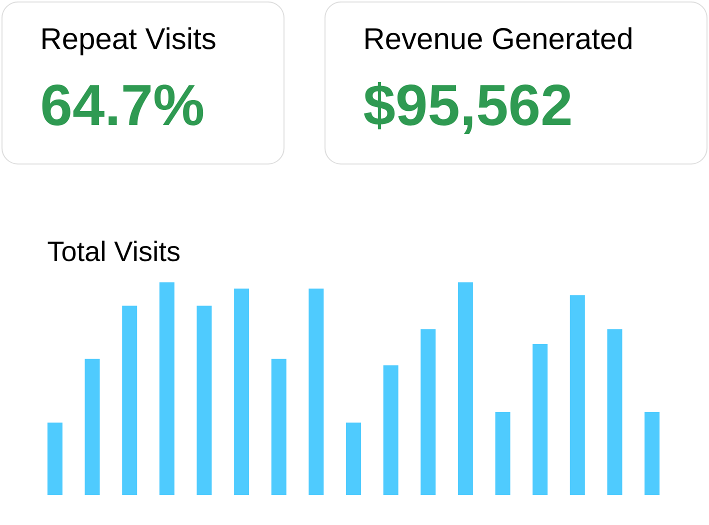 The height and width of the screenshot is (525, 709). Describe the element at coordinates (129, 41) in the screenshot. I see `text: Repeat Visits` at that location.